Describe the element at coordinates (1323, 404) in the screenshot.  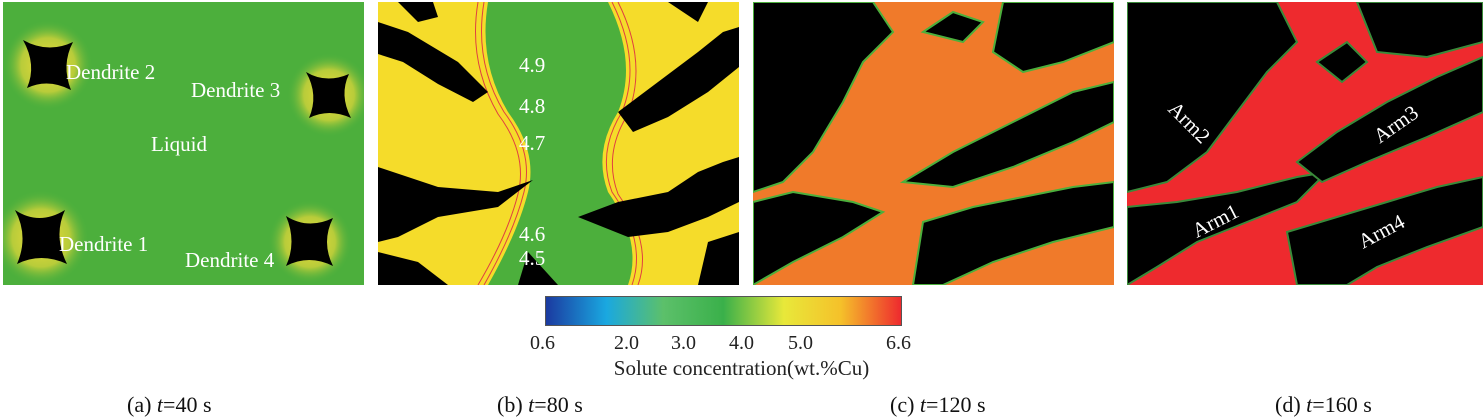
I see `caption-d: (d) t=160 s` at that location.